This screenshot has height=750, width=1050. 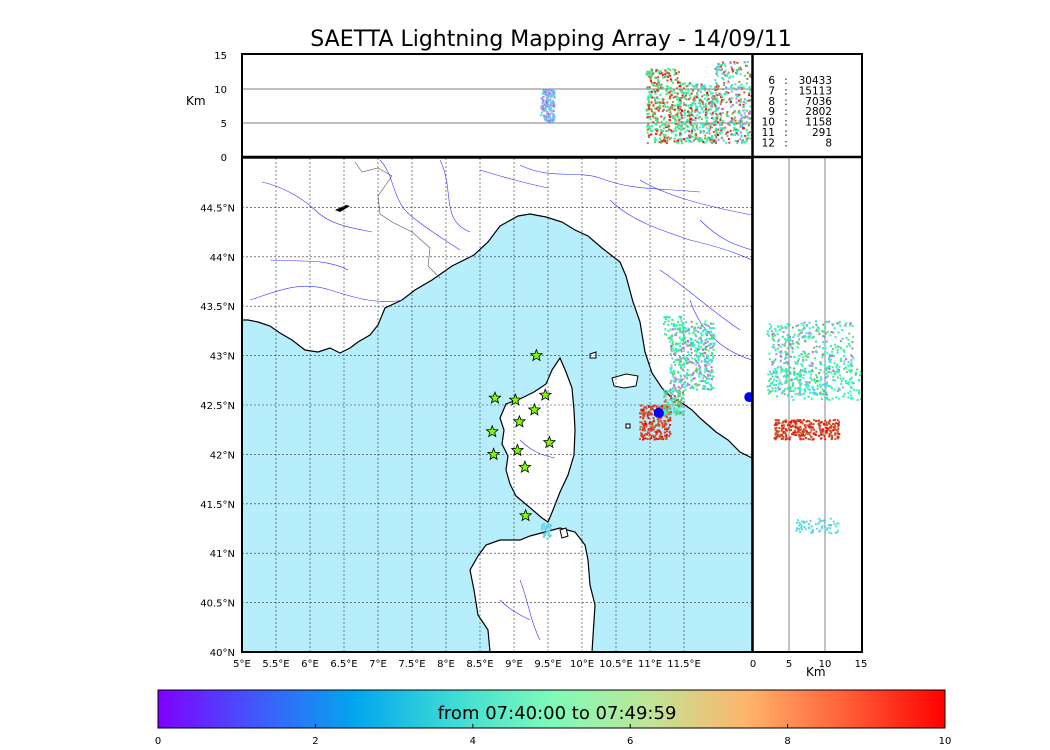 I want to click on map-x-tick-label: 11°E, so click(x=650, y=664).